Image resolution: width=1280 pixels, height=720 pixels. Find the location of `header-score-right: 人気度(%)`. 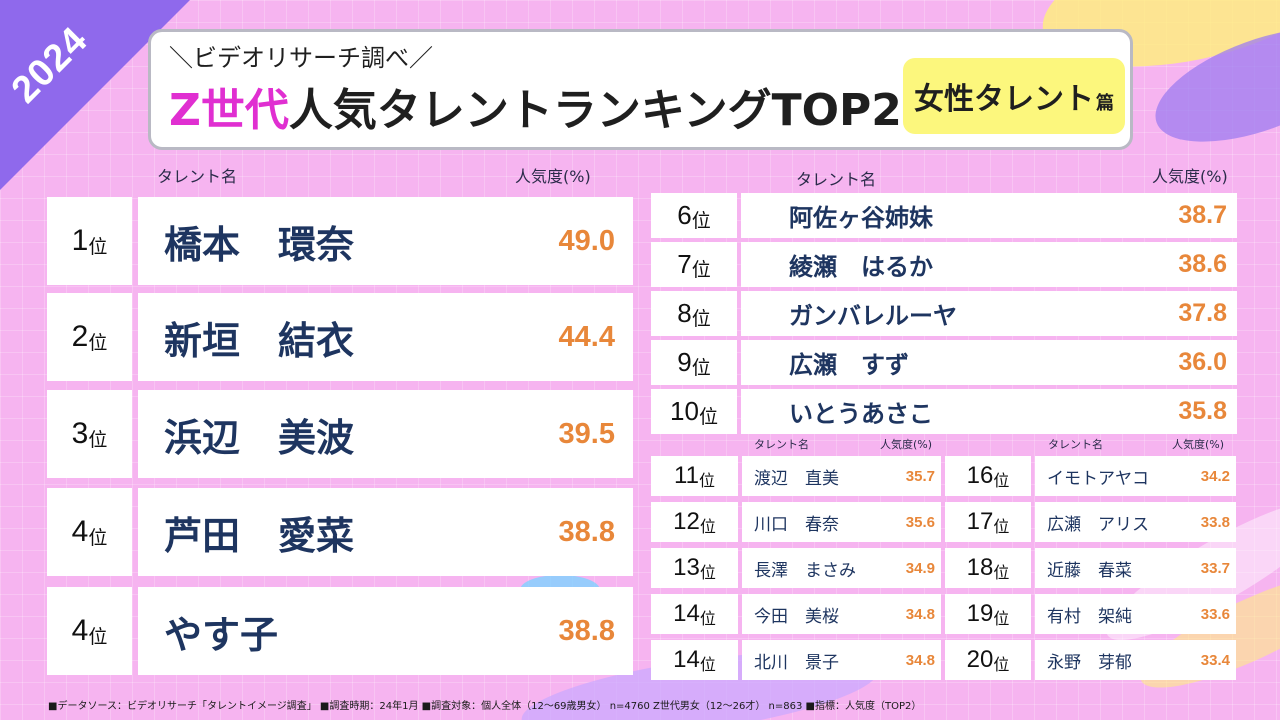

header-score-right: 人気度(%) is located at coordinates (1190, 176).